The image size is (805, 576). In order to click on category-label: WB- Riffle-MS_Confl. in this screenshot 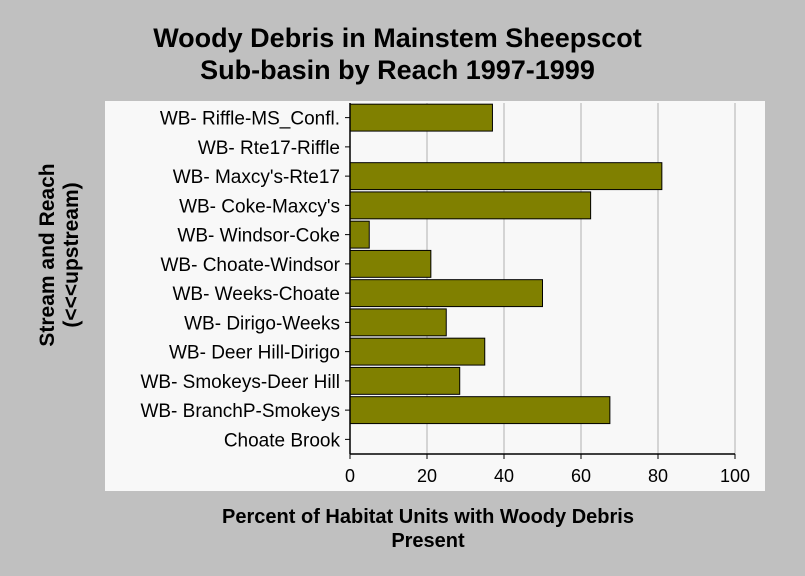, I will do `click(250, 119)`.